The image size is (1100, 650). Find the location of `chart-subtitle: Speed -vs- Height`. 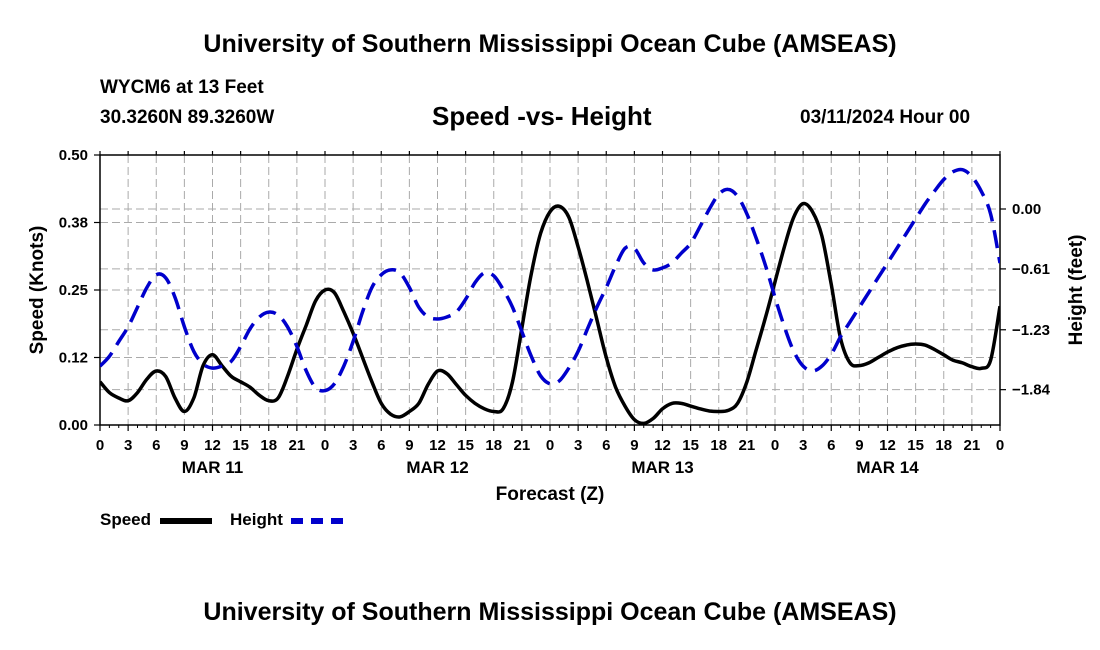

chart-subtitle: Speed -vs- Height is located at coordinates (542, 116).